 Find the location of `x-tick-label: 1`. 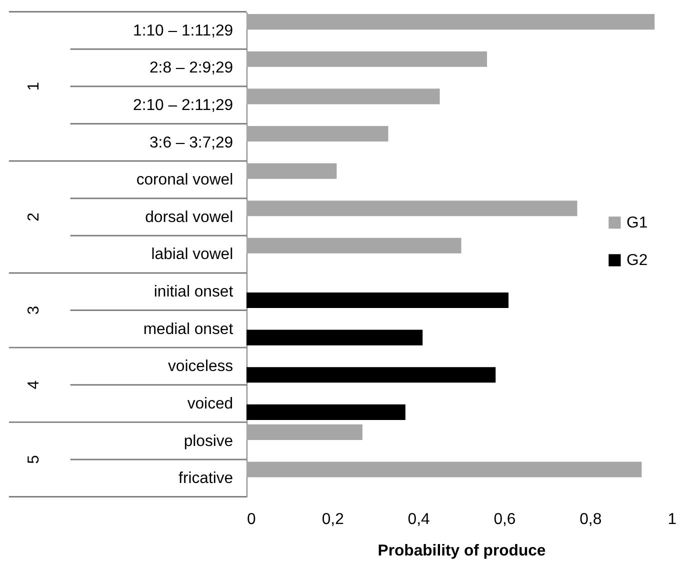

x-tick-label: 1 is located at coordinates (672, 519).